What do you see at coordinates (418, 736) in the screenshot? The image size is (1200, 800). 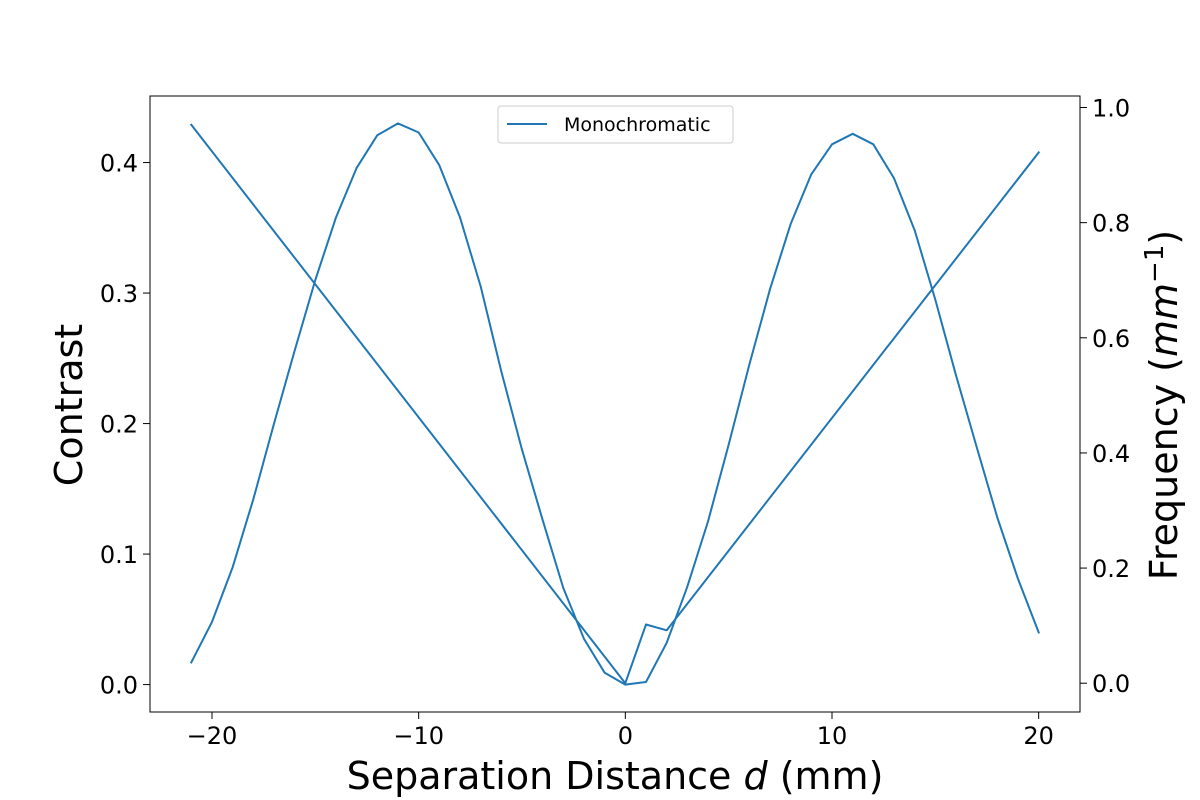 I see `x-tick-label: −10` at bounding box center [418, 736].